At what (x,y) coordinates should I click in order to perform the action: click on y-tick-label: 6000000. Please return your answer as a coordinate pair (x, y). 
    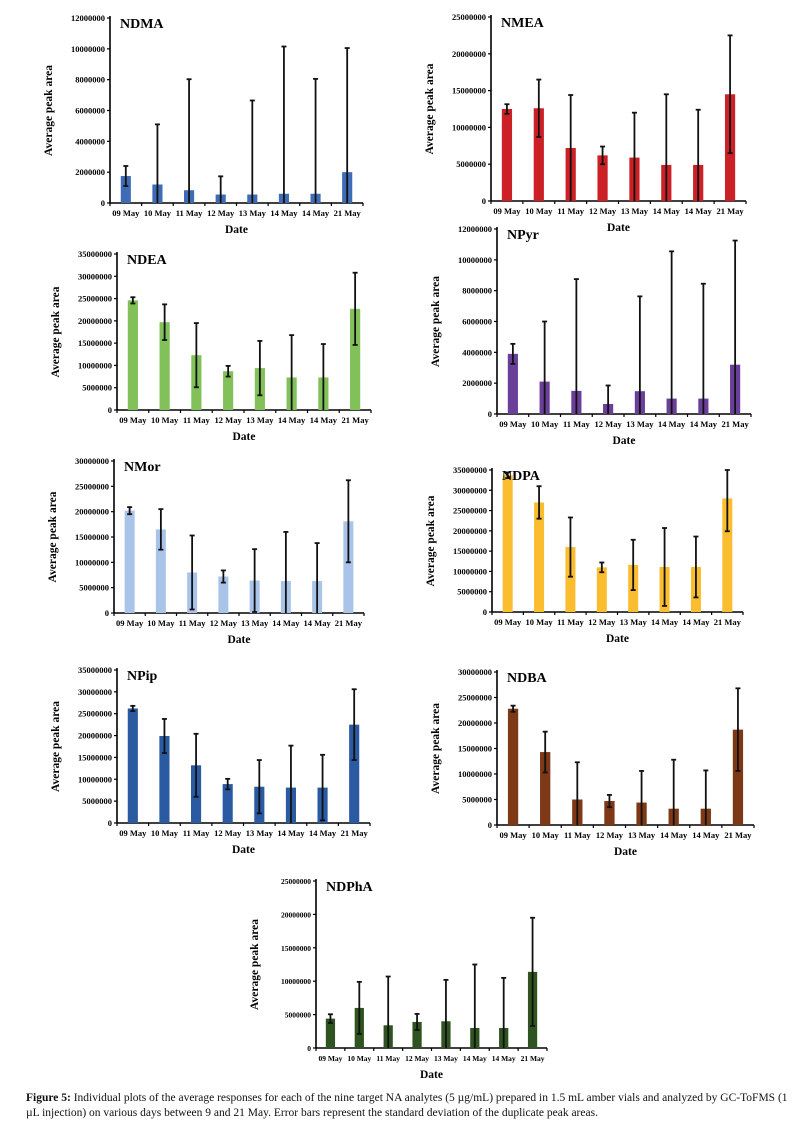
    Looking at the image, I should click on (90, 111).